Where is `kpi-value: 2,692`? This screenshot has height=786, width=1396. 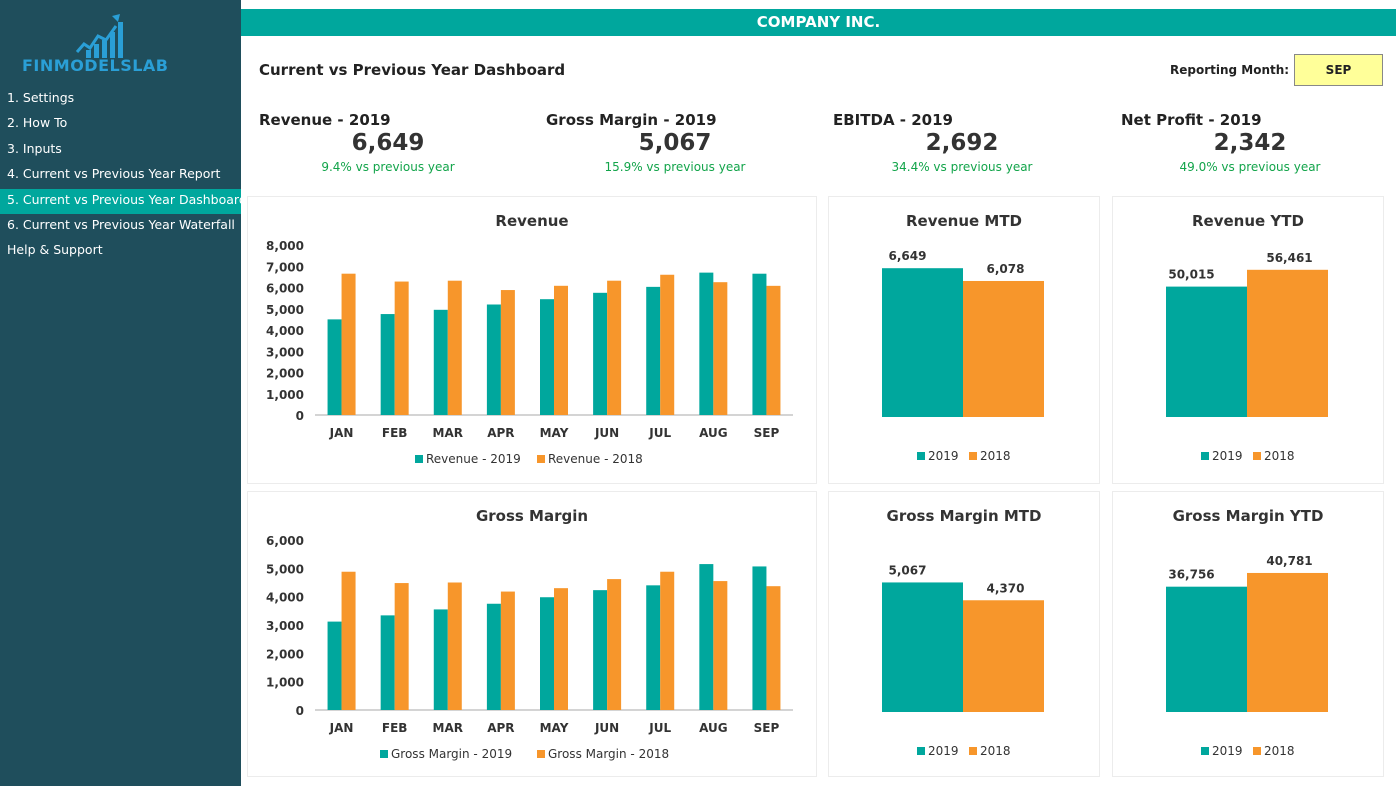
kpi-value: 2,692 is located at coordinates (962, 143).